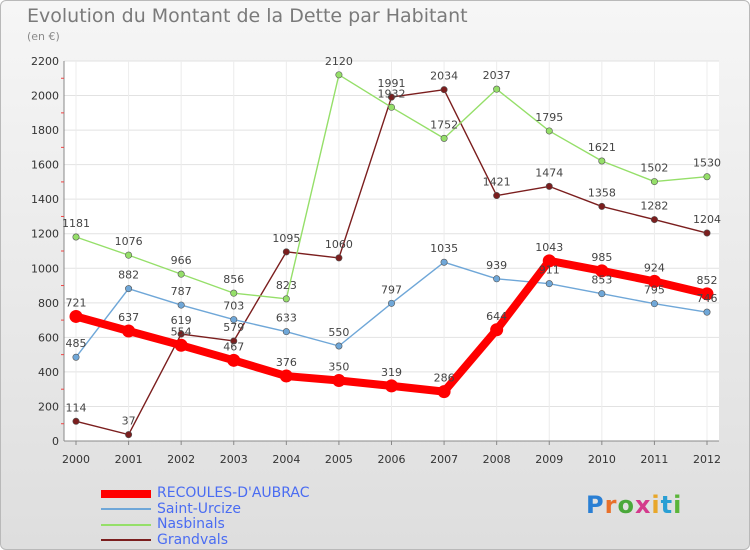 The height and width of the screenshot is (550, 750). What do you see at coordinates (129, 459) in the screenshot?
I see `x-tick-label: 2001` at bounding box center [129, 459].